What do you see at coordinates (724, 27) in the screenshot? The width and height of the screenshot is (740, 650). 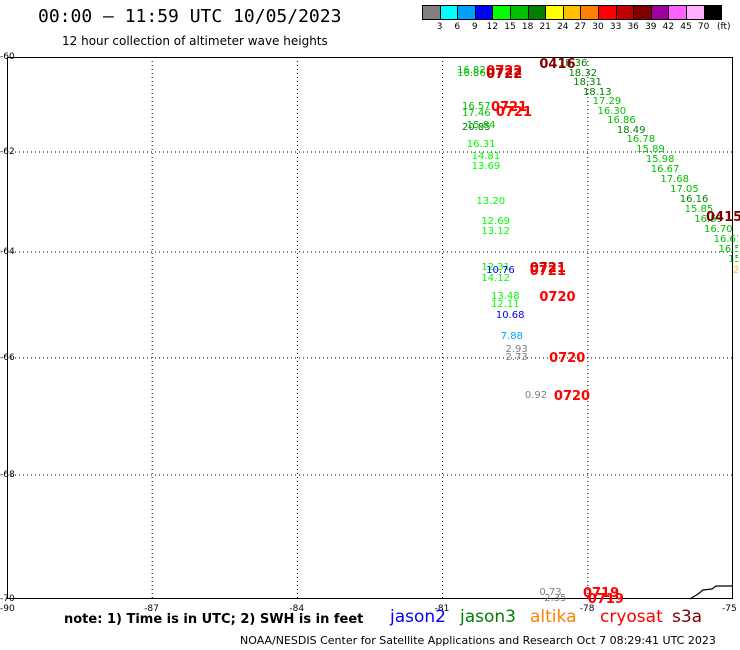 I see `colorbar-unit: (ft)` at bounding box center [724, 27].